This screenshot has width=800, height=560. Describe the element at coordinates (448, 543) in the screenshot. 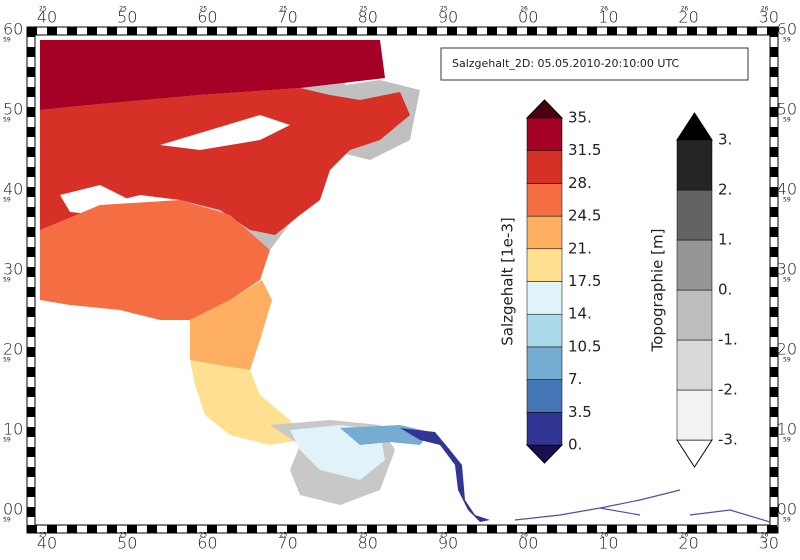

I see `x-tick-label: 90` at that location.